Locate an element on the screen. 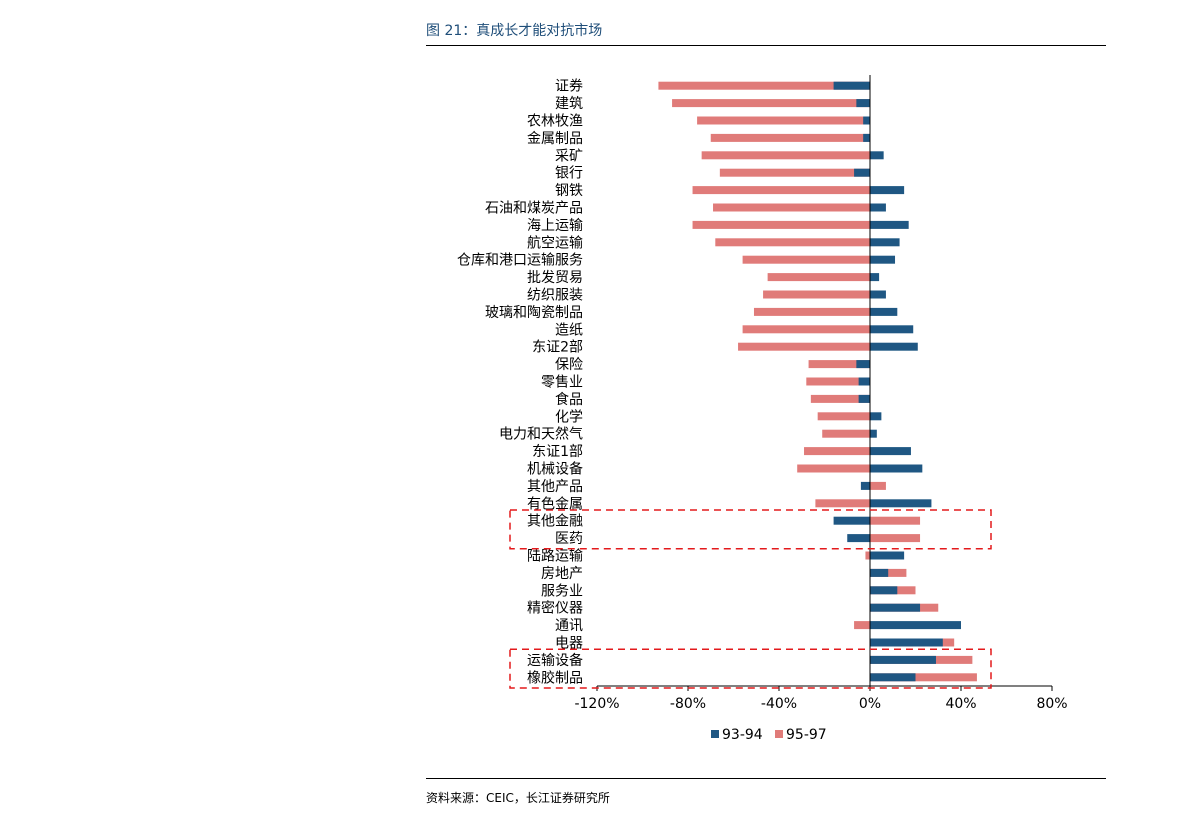 This screenshot has height=823, width=1191. category-label: 批发贸易 is located at coordinates (555, 278).